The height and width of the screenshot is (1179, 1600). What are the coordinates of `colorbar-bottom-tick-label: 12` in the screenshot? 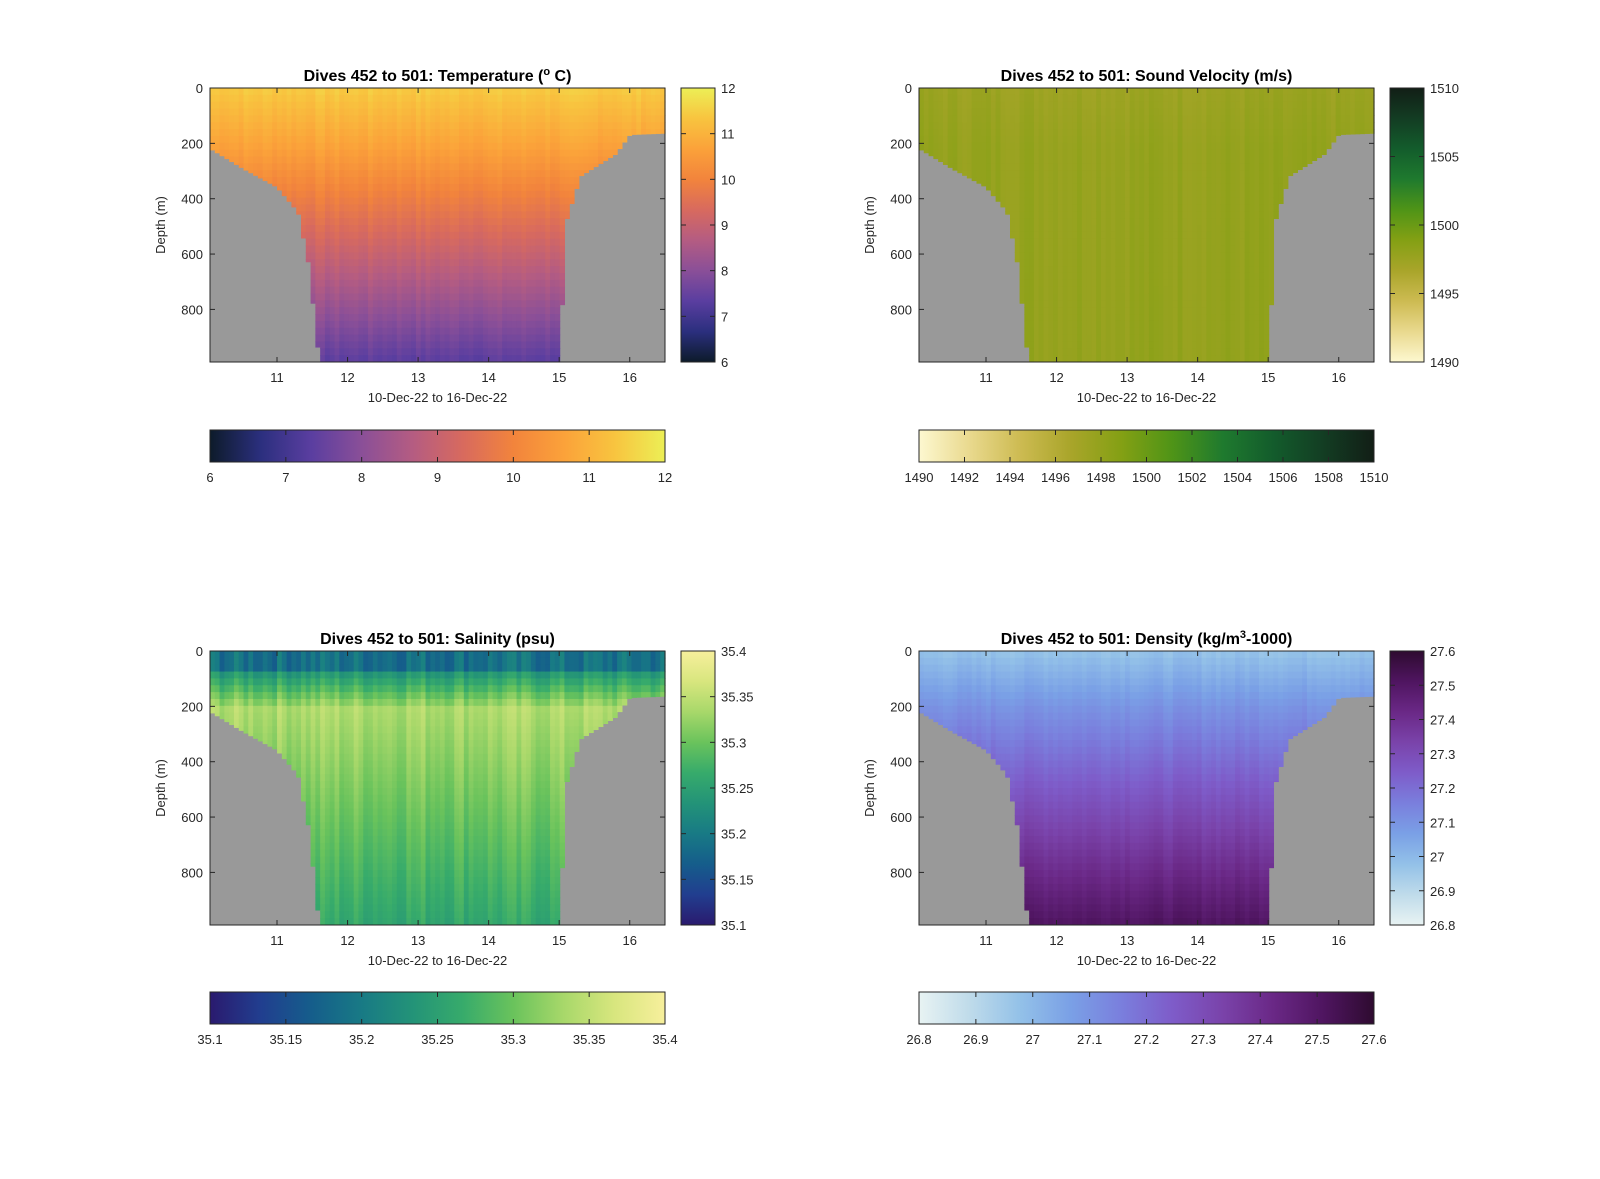 It's located at (665, 477).